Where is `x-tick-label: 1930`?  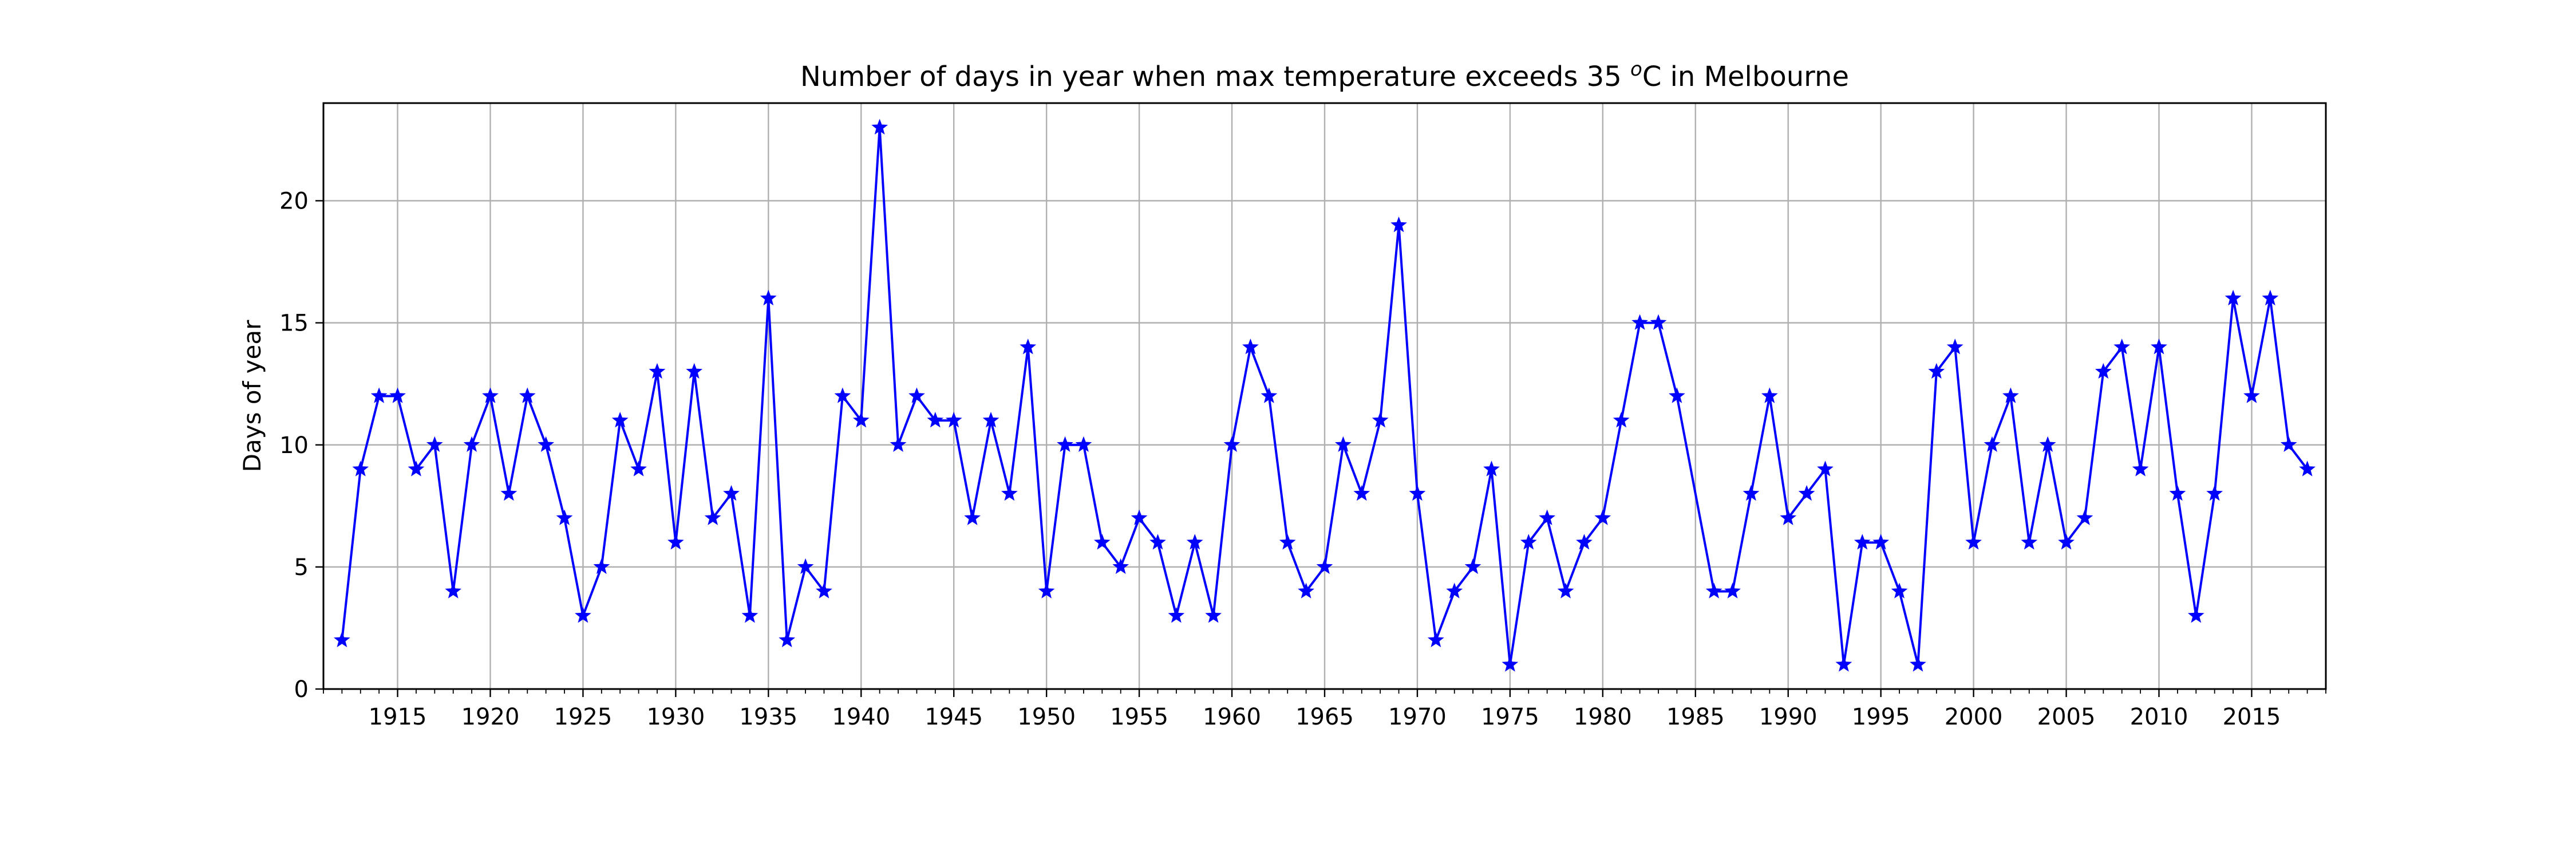
x-tick-label: 1930 is located at coordinates (675, 717).